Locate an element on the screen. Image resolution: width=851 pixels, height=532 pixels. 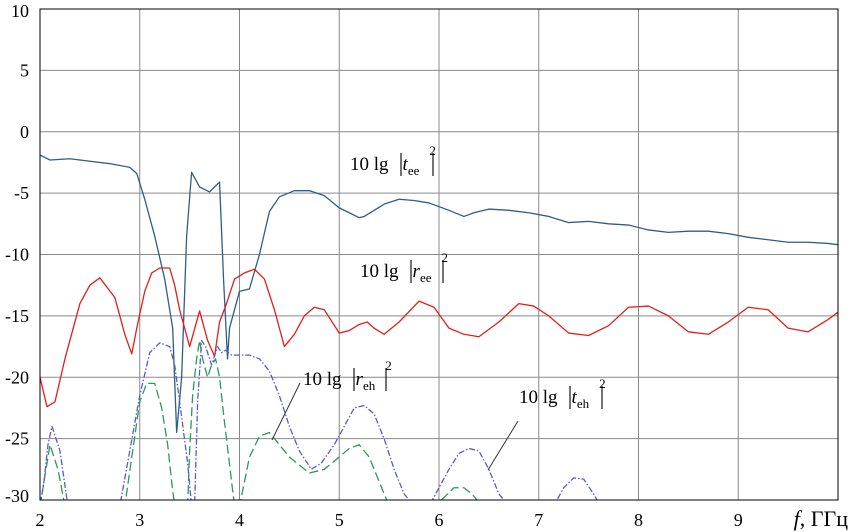
x-tick-label: 9 is located at coordinates (738, 520).